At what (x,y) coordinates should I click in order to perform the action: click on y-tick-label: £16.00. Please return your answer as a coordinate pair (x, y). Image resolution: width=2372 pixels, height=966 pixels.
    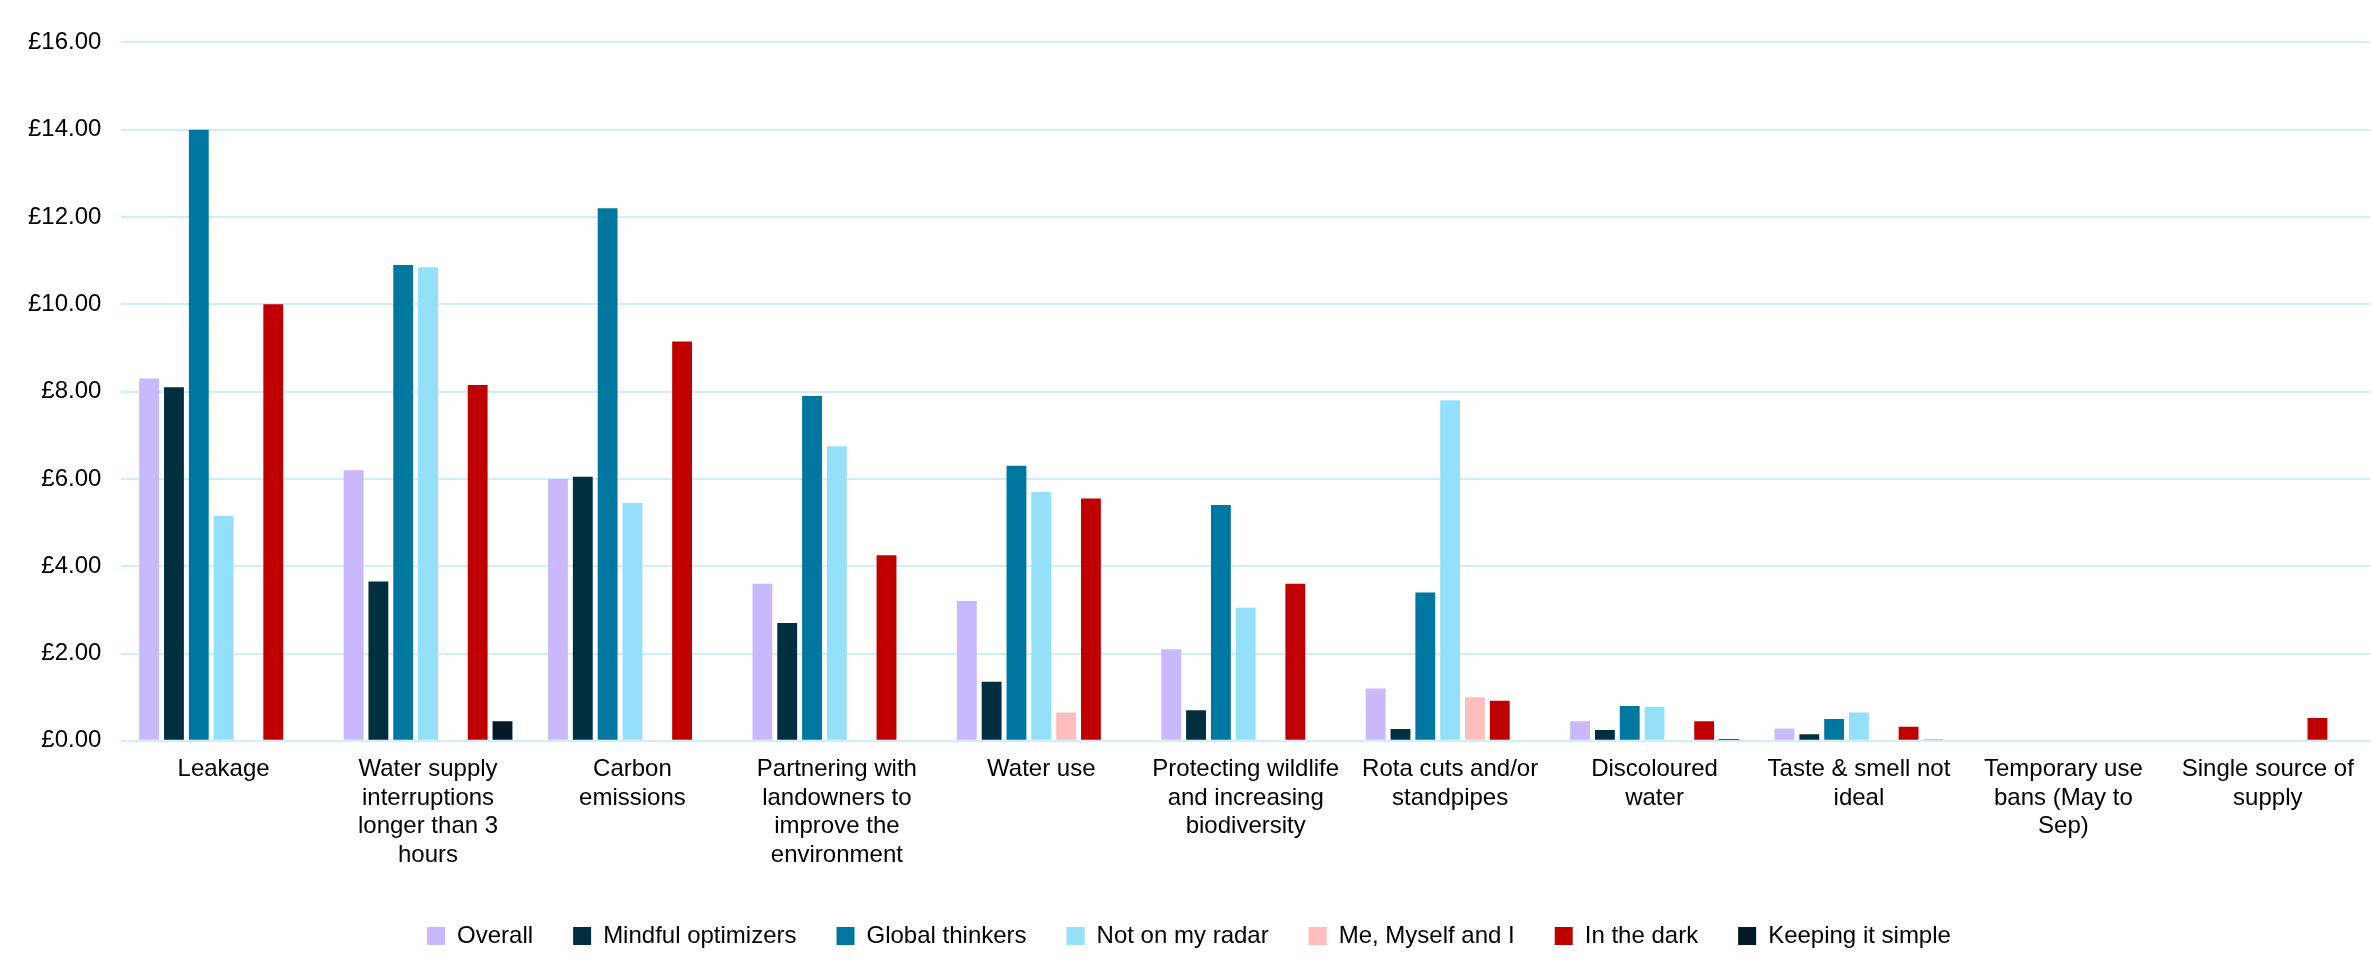
    Looking at the image, I should click on (65, 41).